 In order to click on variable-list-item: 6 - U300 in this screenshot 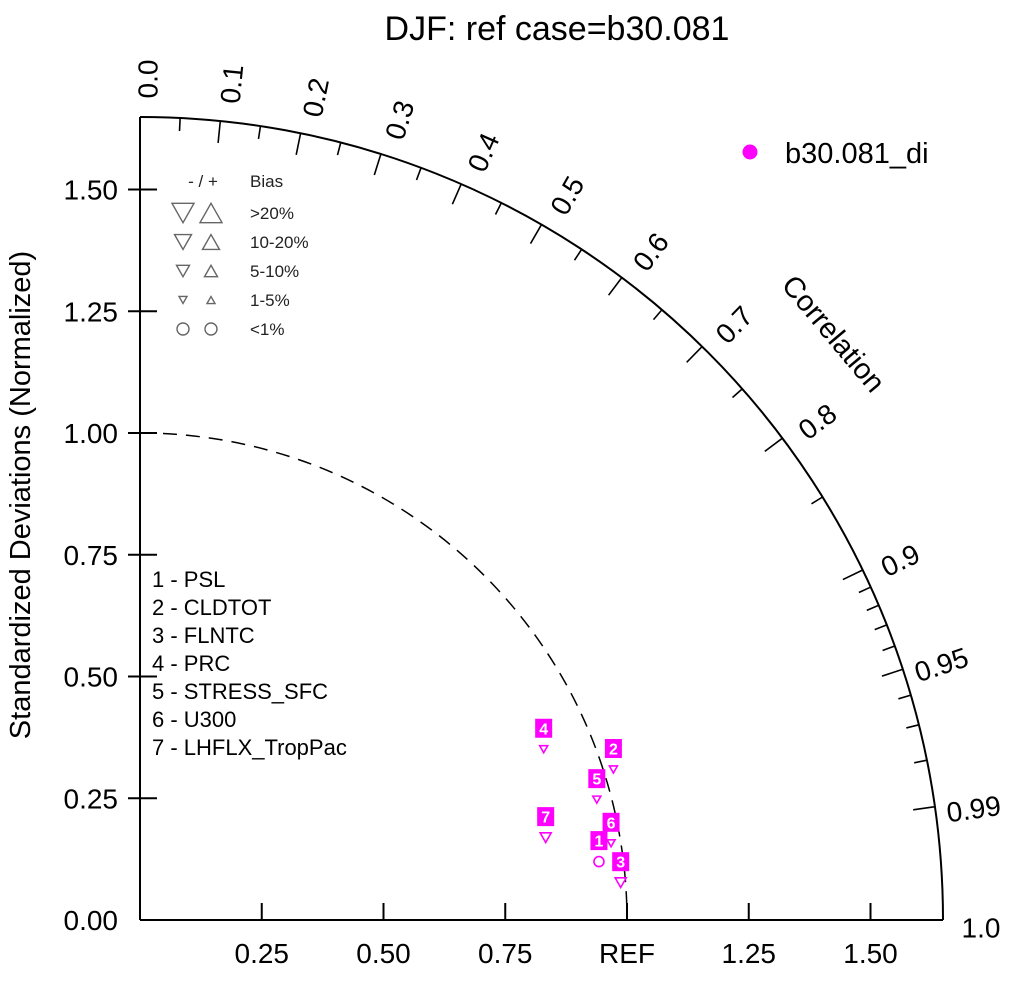, I will do `click(194, 719)`.